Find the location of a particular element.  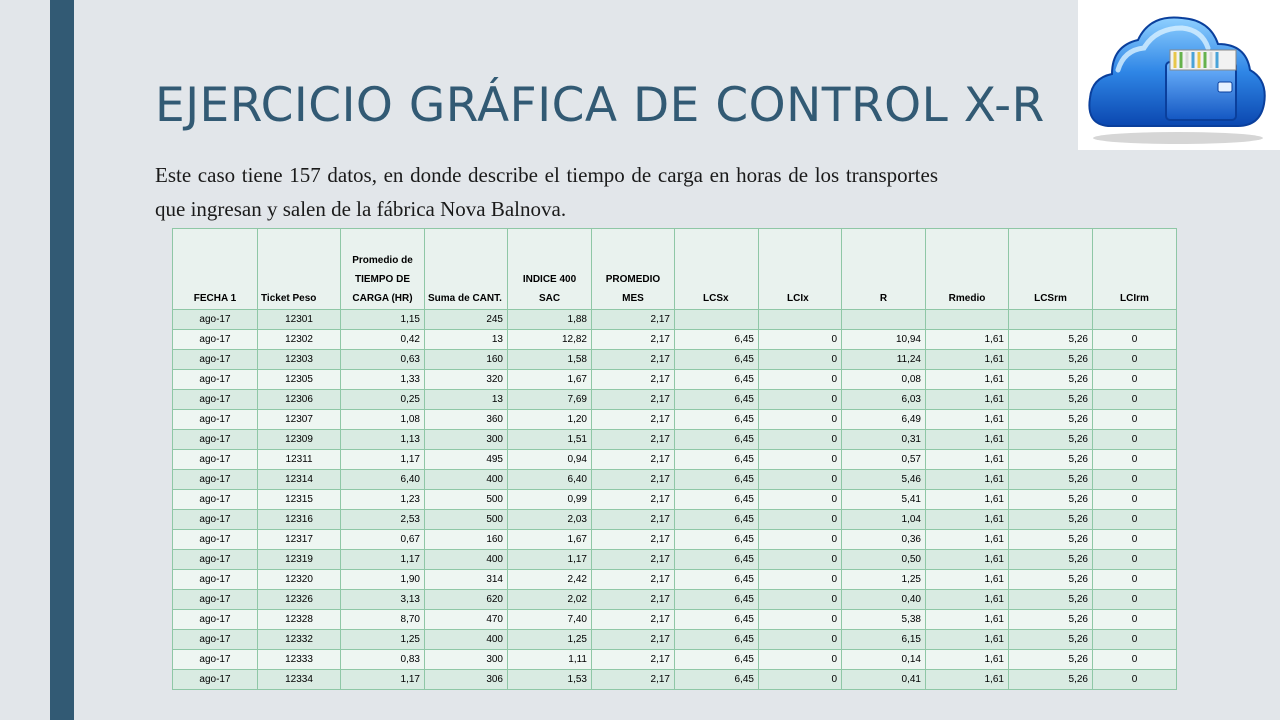

table-cell: 1,67 is located at coordinates (549, 539).